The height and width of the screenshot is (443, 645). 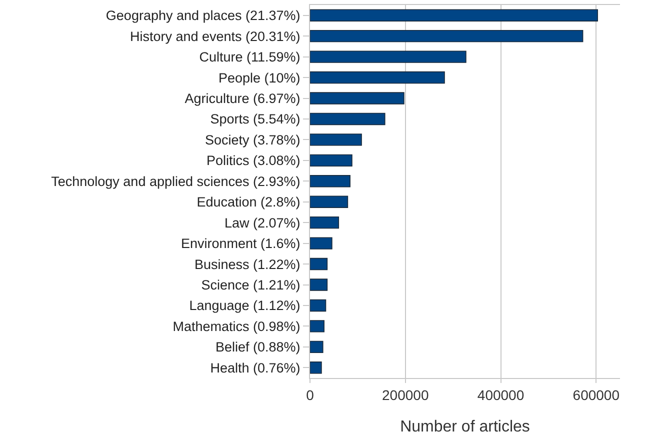 What do you see at coordinates (500, 394) in the screenshot?
I see `x-tick-label: 400000` at bounding box center [500, 394].